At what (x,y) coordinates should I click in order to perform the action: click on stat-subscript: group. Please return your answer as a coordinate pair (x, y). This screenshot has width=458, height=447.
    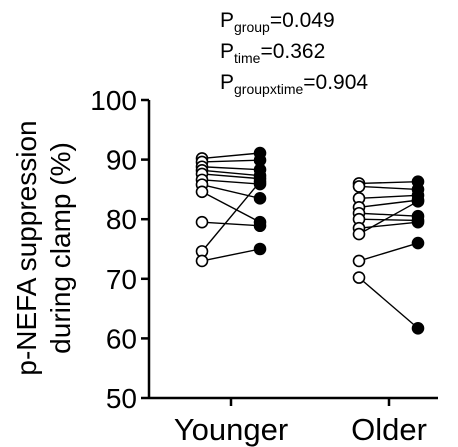
    Looking at the image, I should click on (252, 27).